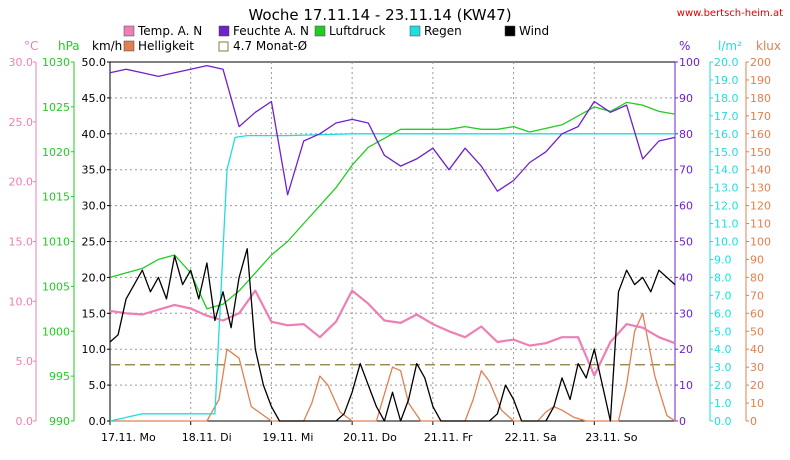 This screenshot has height=460, width=790. Describe the element at coordinates (686, 134) in the screenshot. I see `hum-tick-label: 80` at that location.